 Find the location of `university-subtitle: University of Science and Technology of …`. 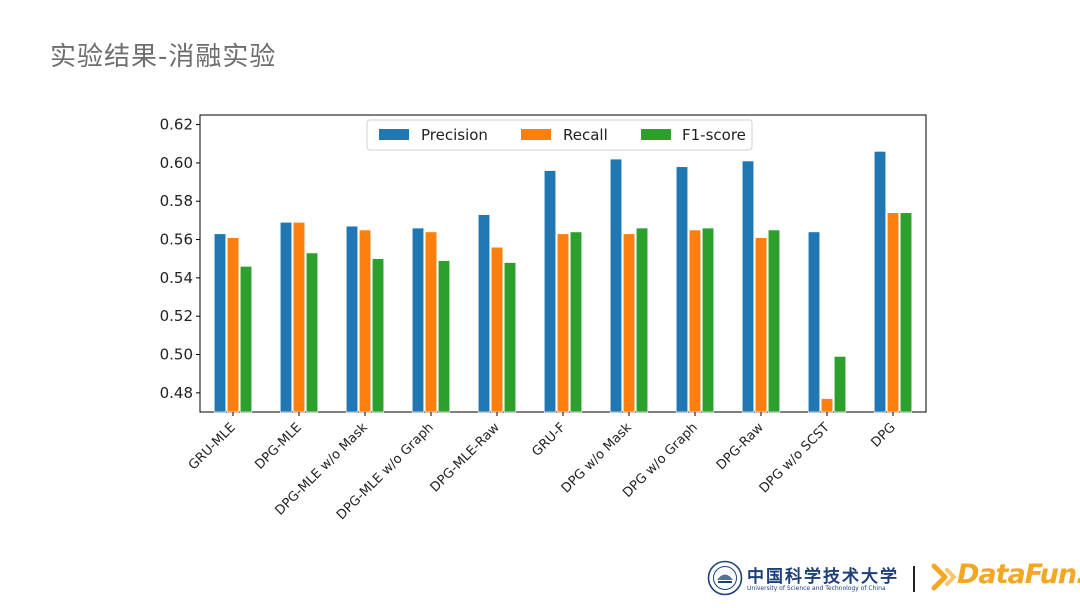

university-subtitle: University of Science and Technology of … is located at coordinates (816, 588).